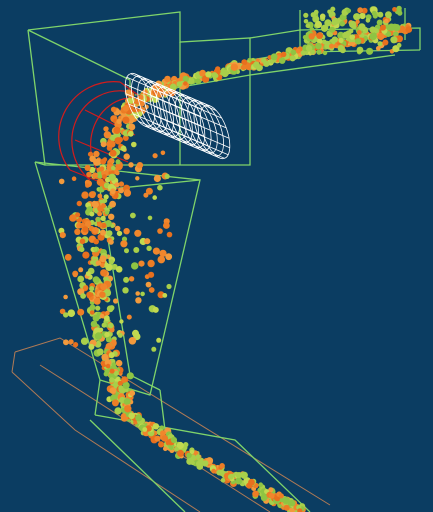 The width and height of the screenshot is (433, 512). What do you see at coordinates (101, 135) in the screenshot?
I see `hood-arc` at bounding box center [101, 135].